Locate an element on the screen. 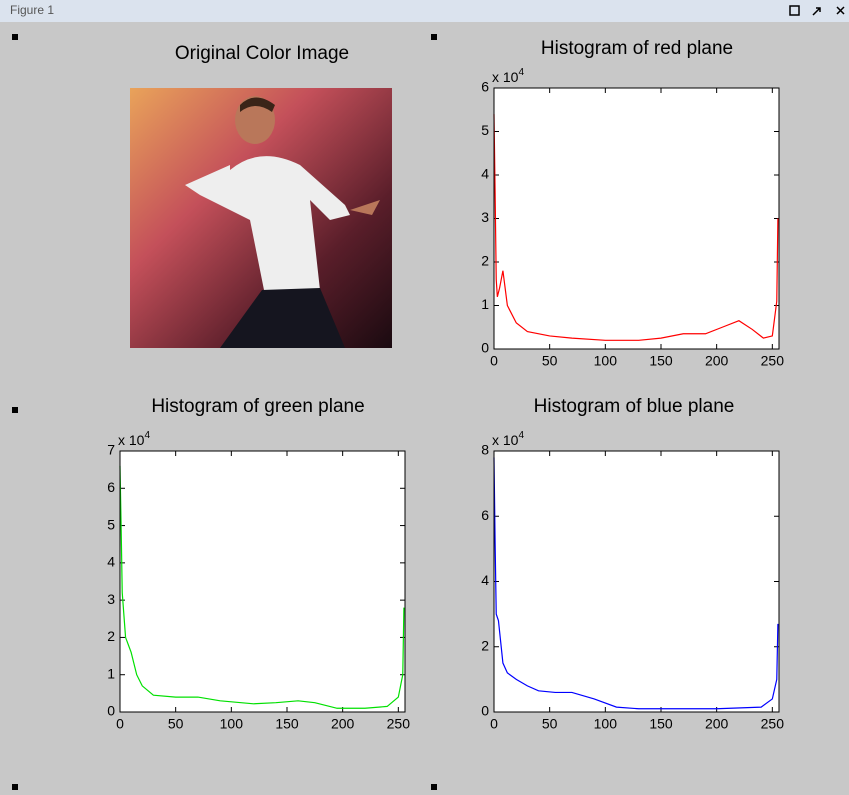  maximize-button is located at coordinates (794, 10).